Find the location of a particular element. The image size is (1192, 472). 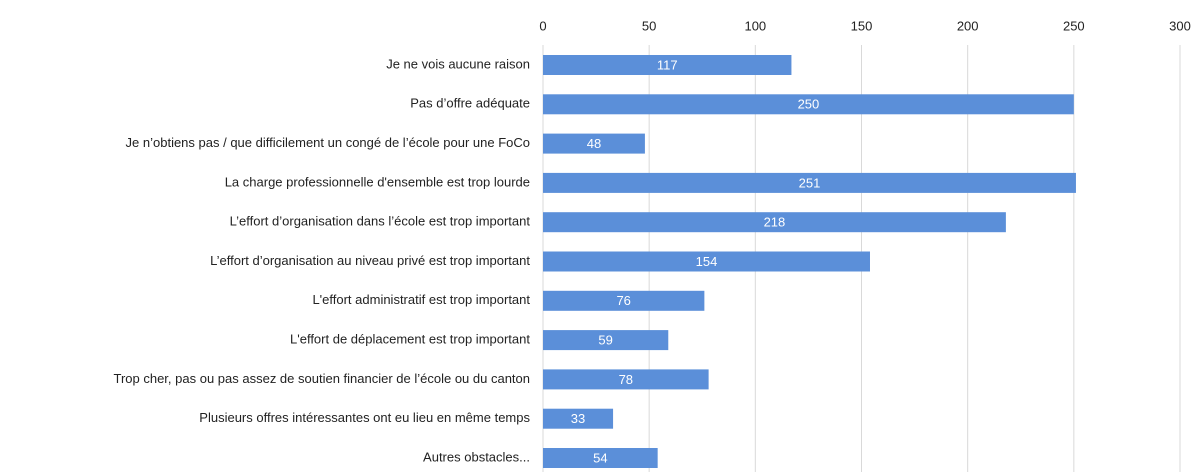

data-label: 54 is located at coordinates (600, 457).